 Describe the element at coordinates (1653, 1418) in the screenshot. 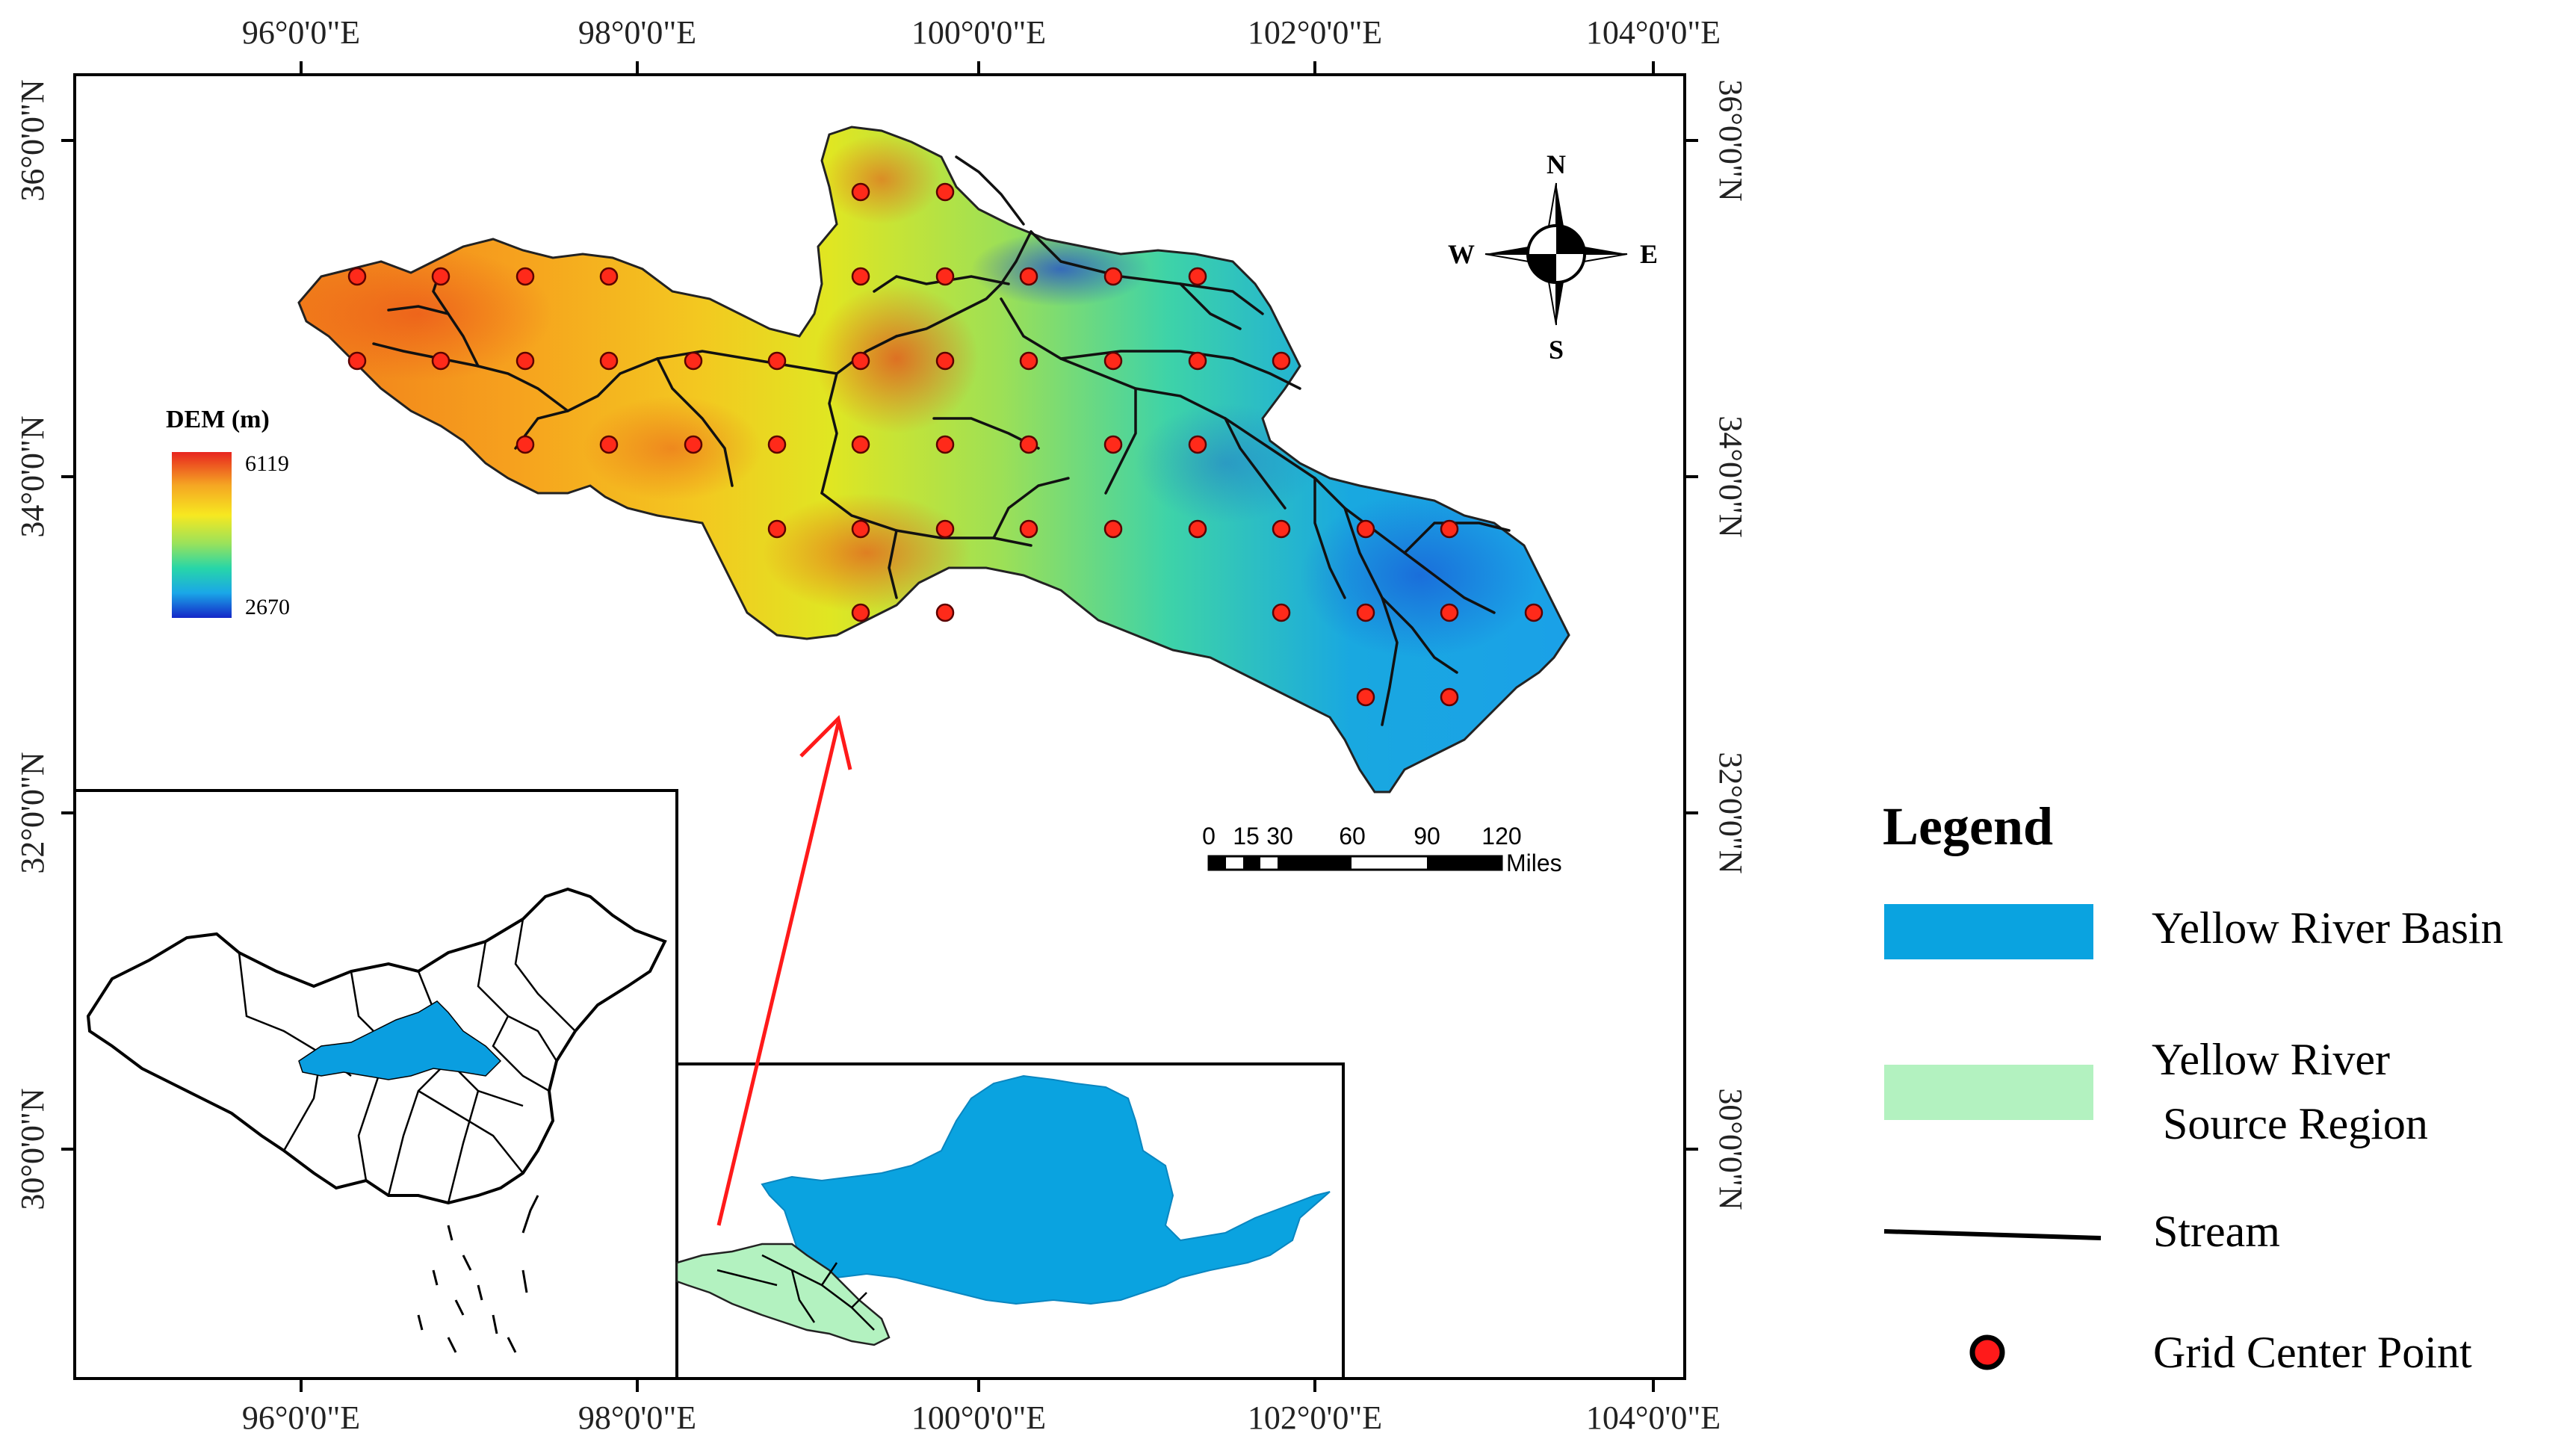

I see `lon-label-bottom-104: 104°0'0"E` at that location.